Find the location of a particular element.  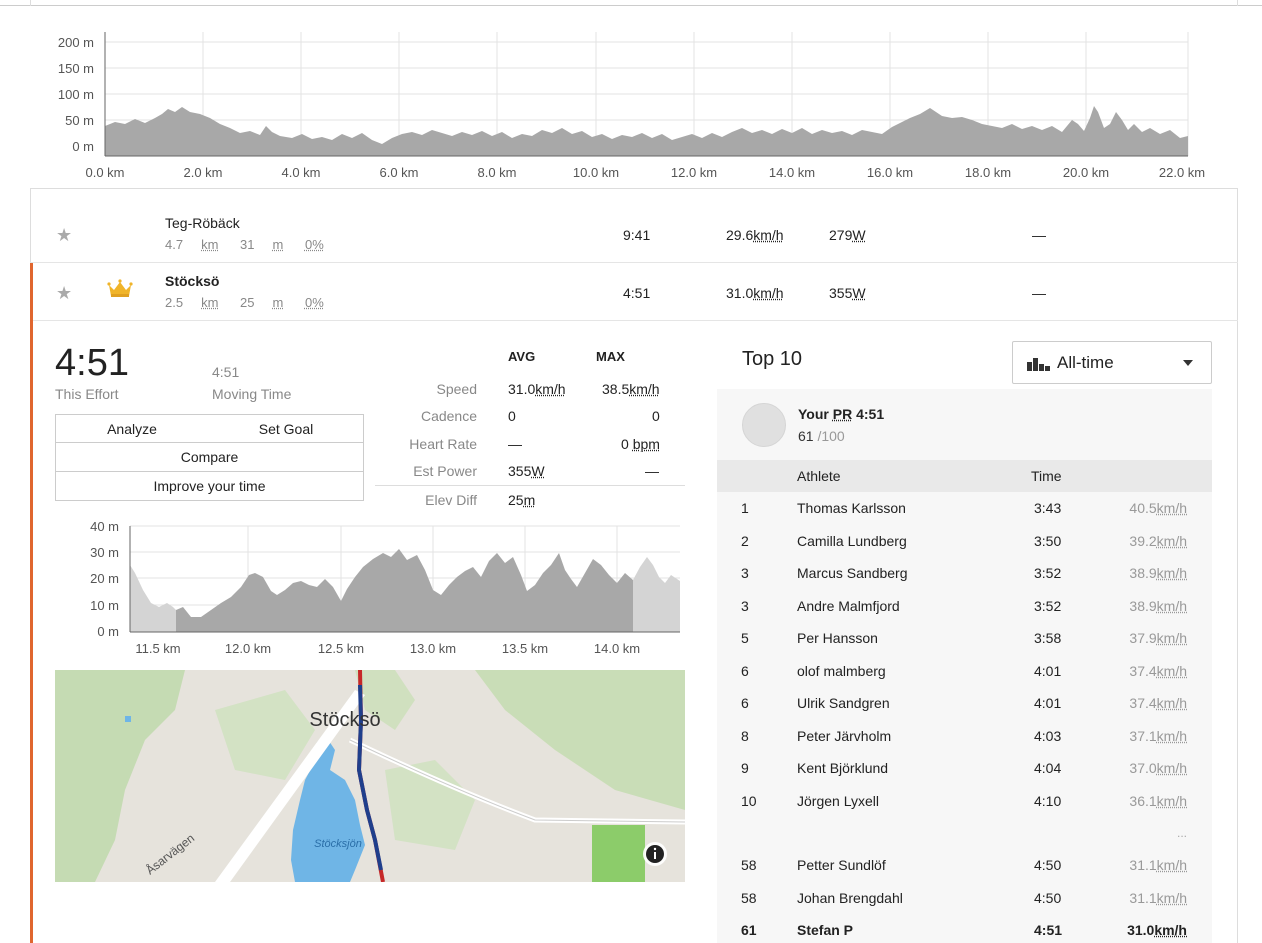

segment-elevation-outer-area is located at coordinates (153, 598).